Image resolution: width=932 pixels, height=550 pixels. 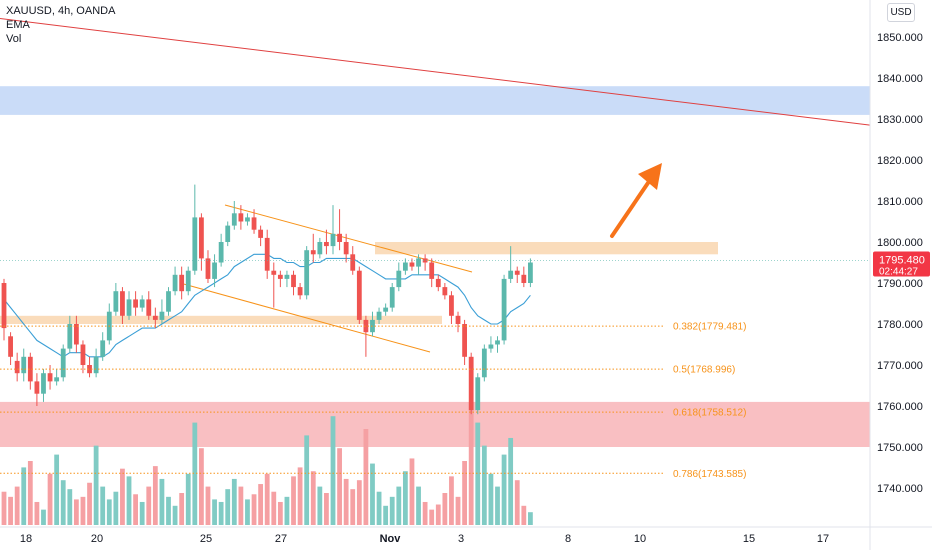 I want to click on time-tick-label: 3, so click(x=461, y=539).